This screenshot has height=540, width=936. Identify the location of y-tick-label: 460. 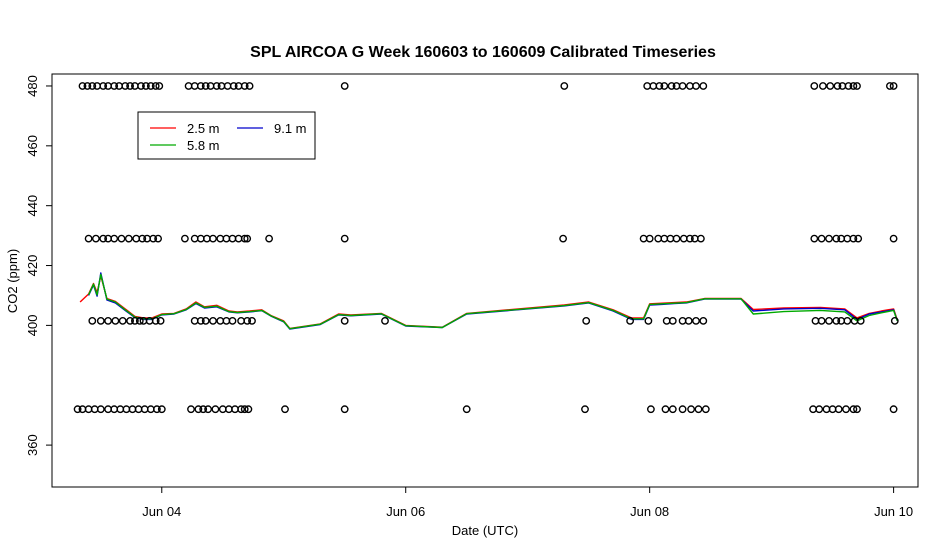
(32, 146).